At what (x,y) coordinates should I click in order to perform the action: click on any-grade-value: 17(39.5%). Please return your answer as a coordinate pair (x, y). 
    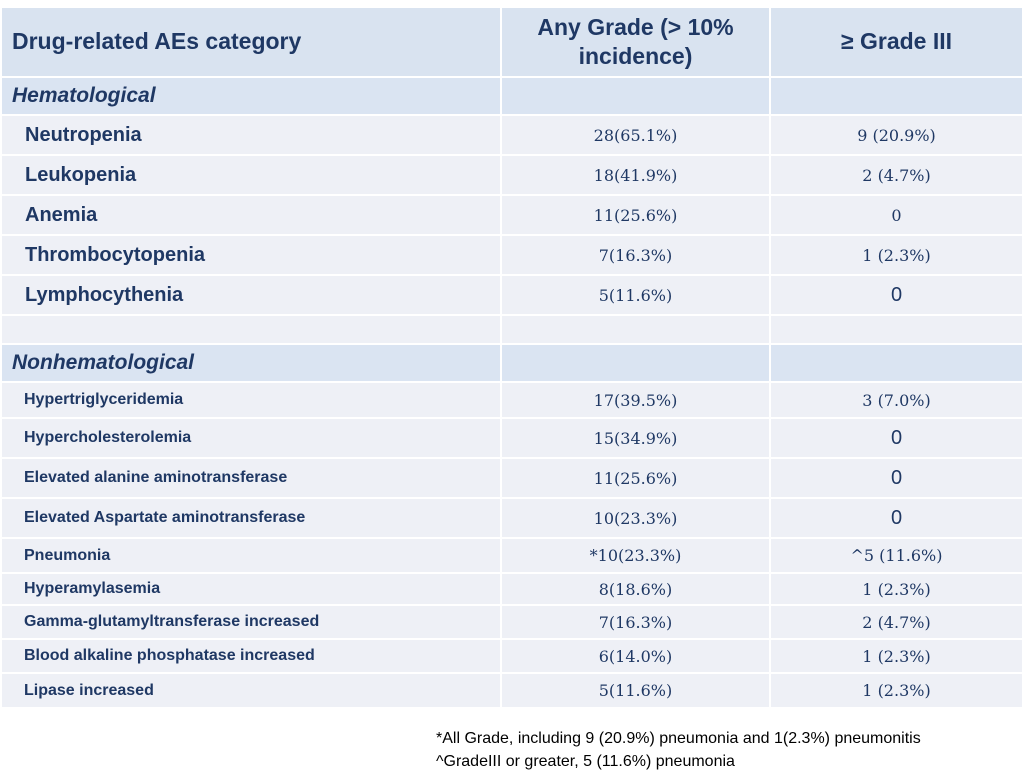
    Looking at the image, I should click on (635, 400).